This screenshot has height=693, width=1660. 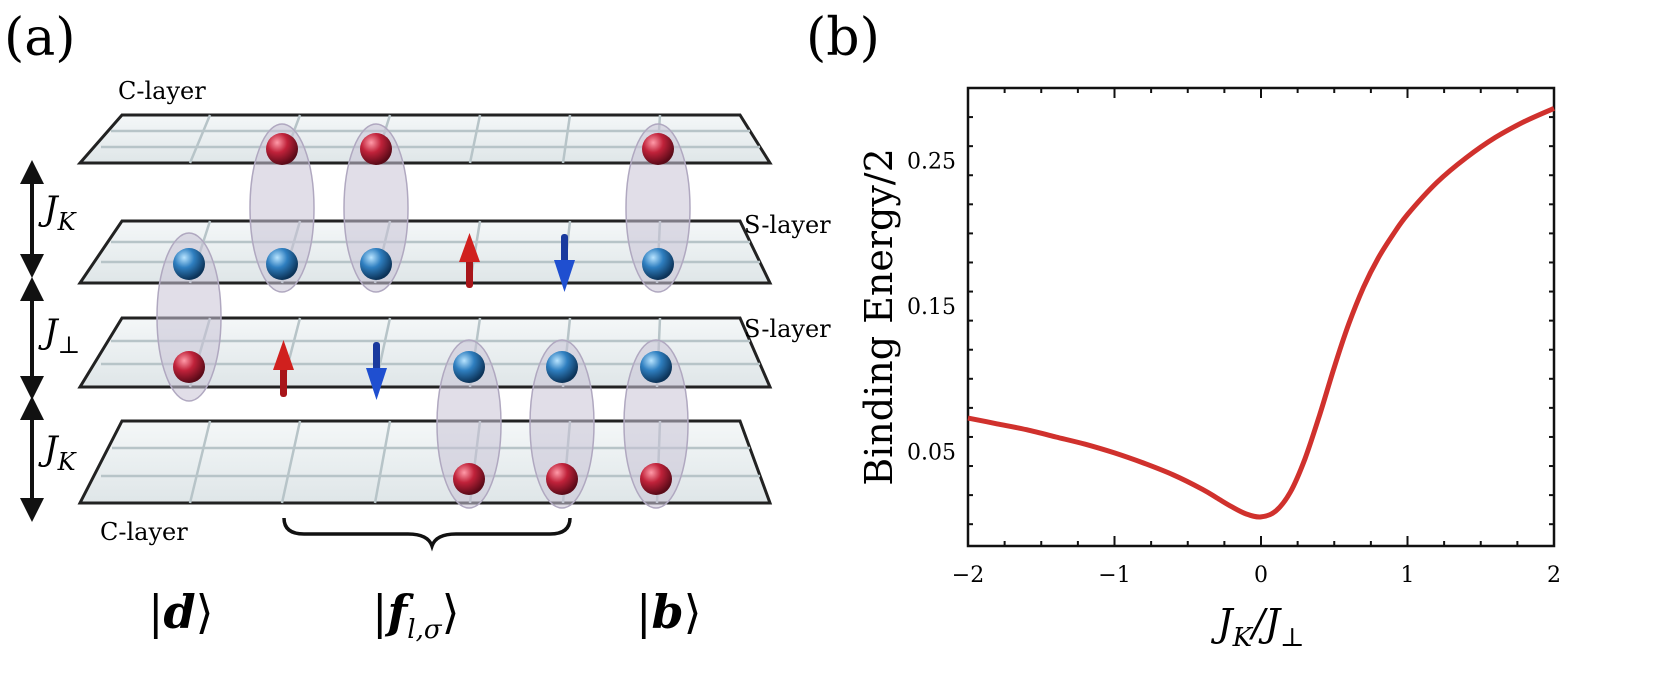 What do you see at coordinates (189, 317) in the screenshot?
I see `pair-d` at bounding box center [189, 317].